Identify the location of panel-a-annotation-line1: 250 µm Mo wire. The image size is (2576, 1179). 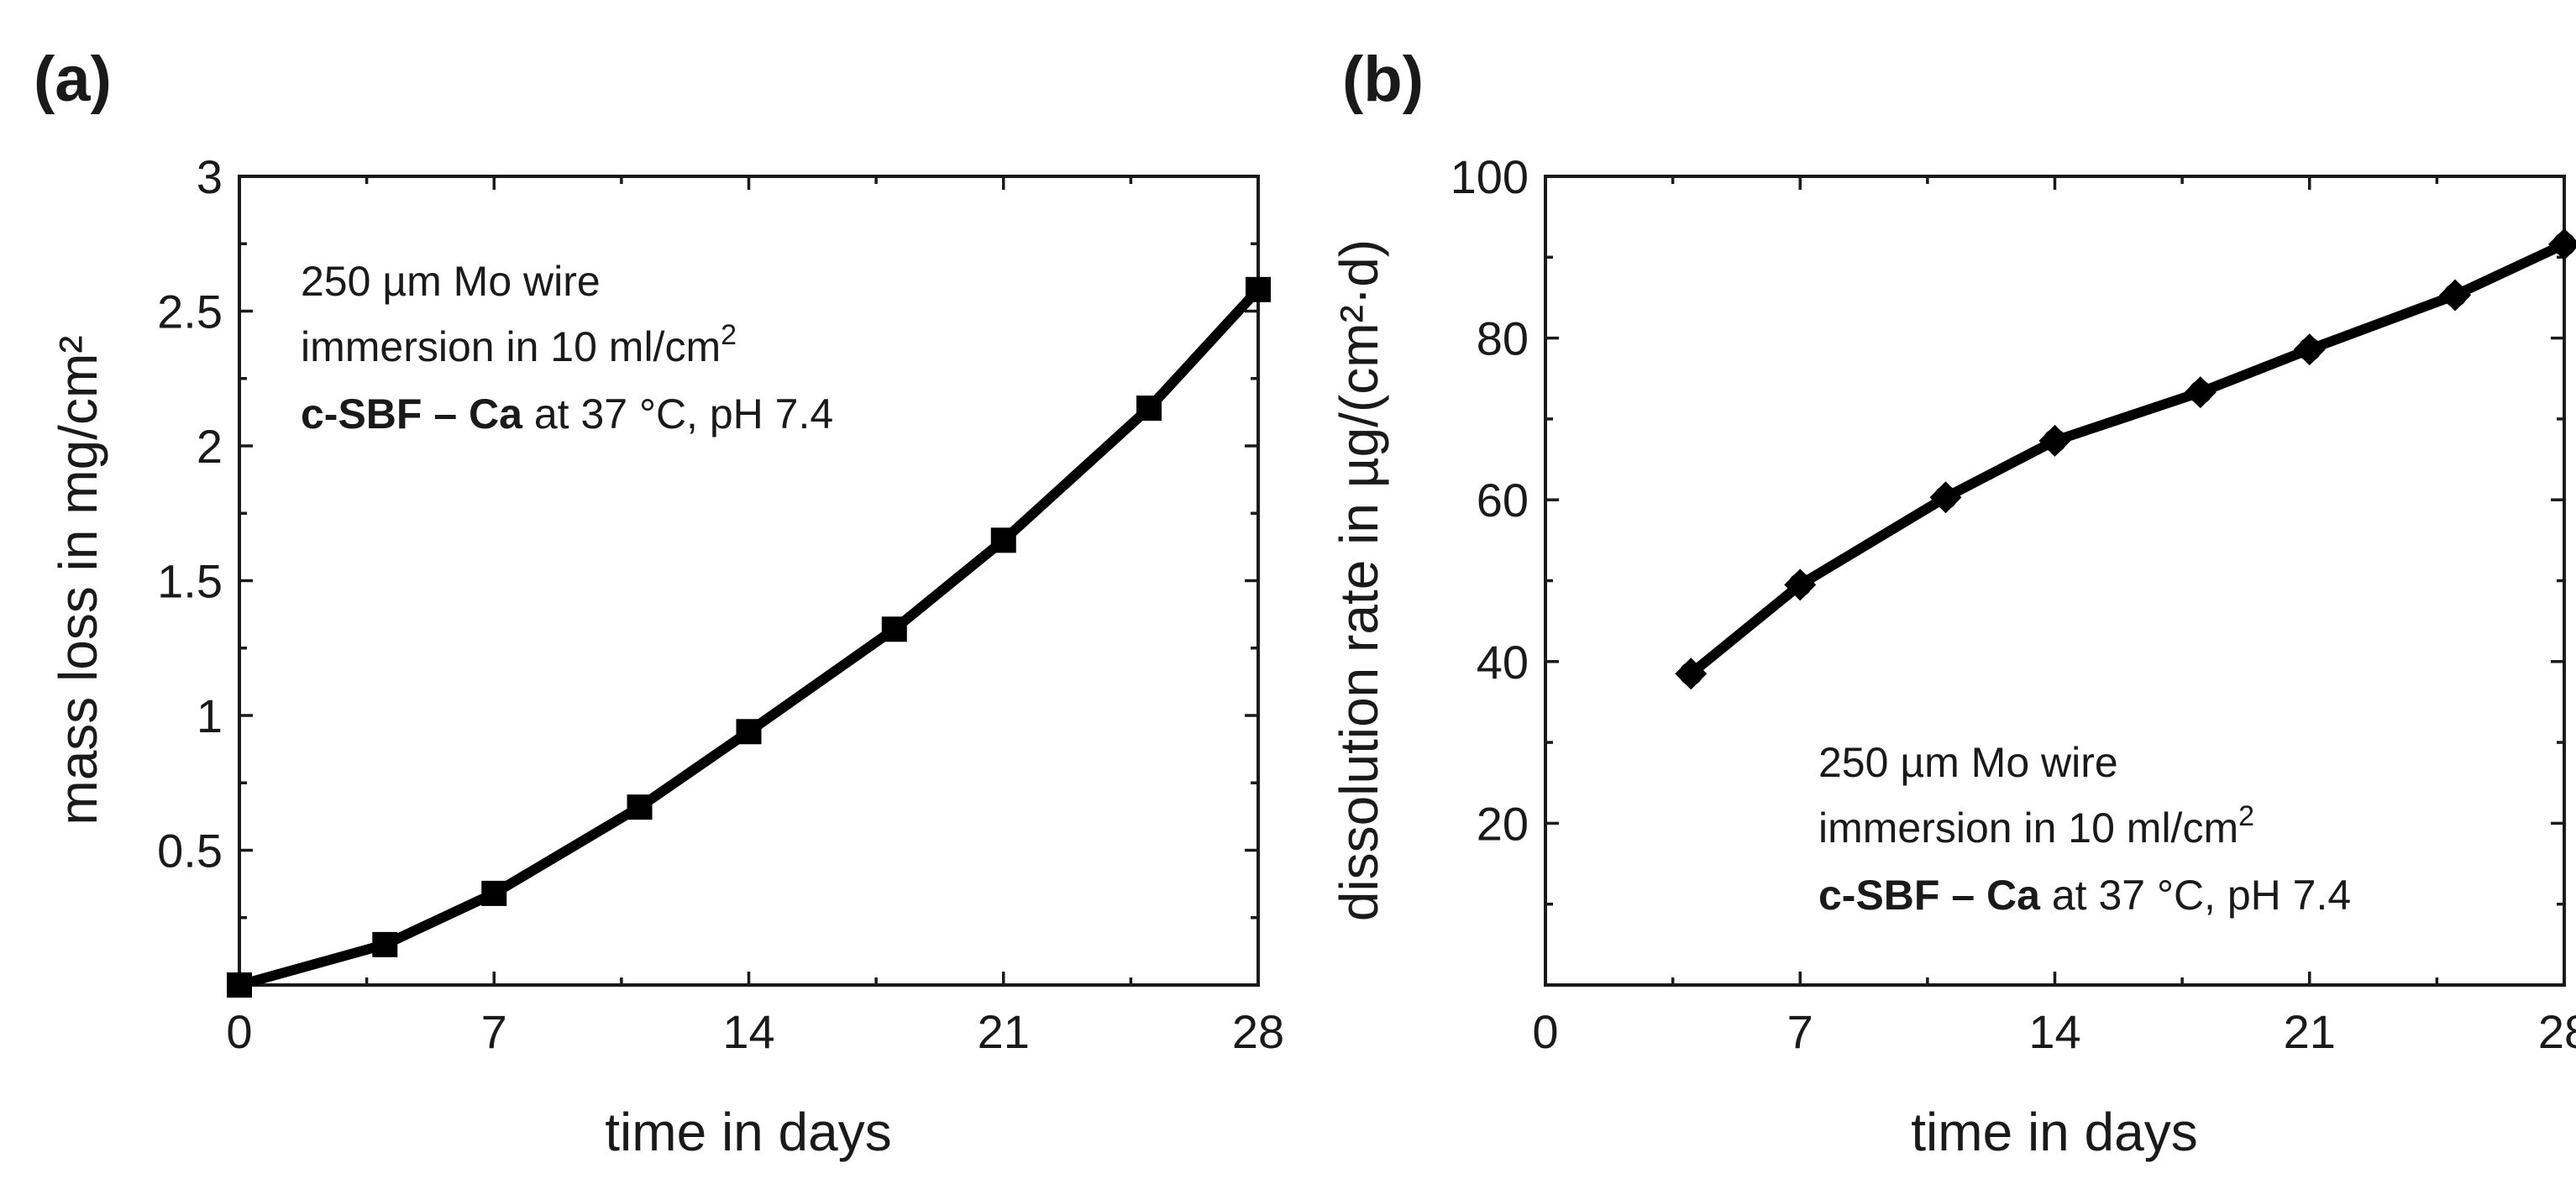
(451, 281).